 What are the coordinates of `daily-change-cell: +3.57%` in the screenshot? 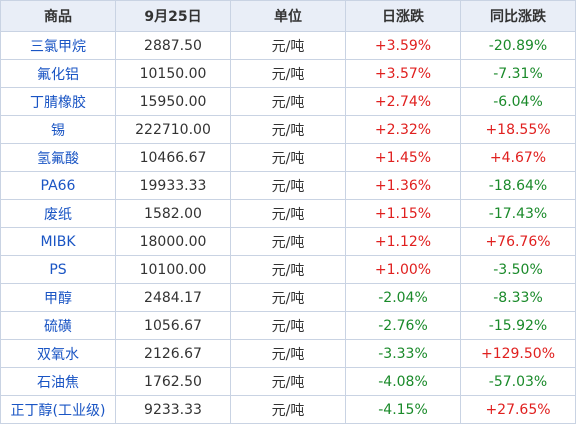 It's located at (403, 73).